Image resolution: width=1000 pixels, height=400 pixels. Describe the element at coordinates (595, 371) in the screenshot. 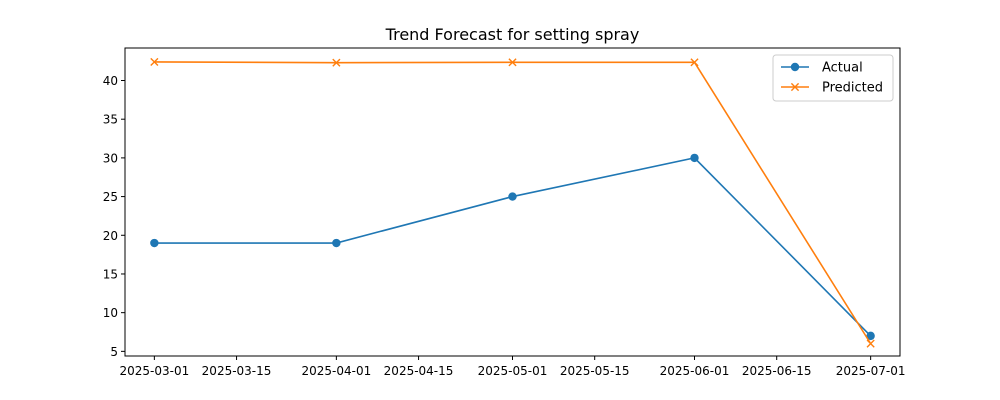

I see `x-tick-label: 2025-05-15` at that location.